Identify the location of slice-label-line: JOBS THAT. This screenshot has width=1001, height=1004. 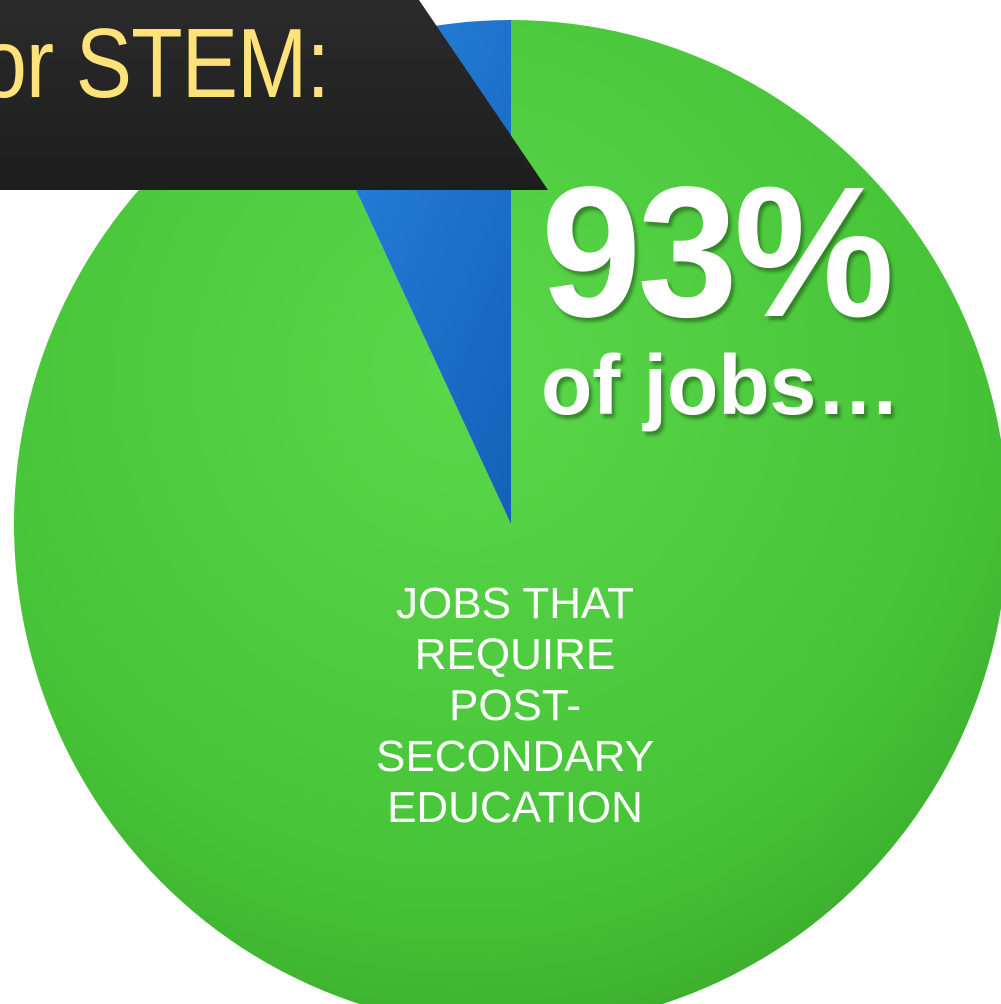
(515, 603).